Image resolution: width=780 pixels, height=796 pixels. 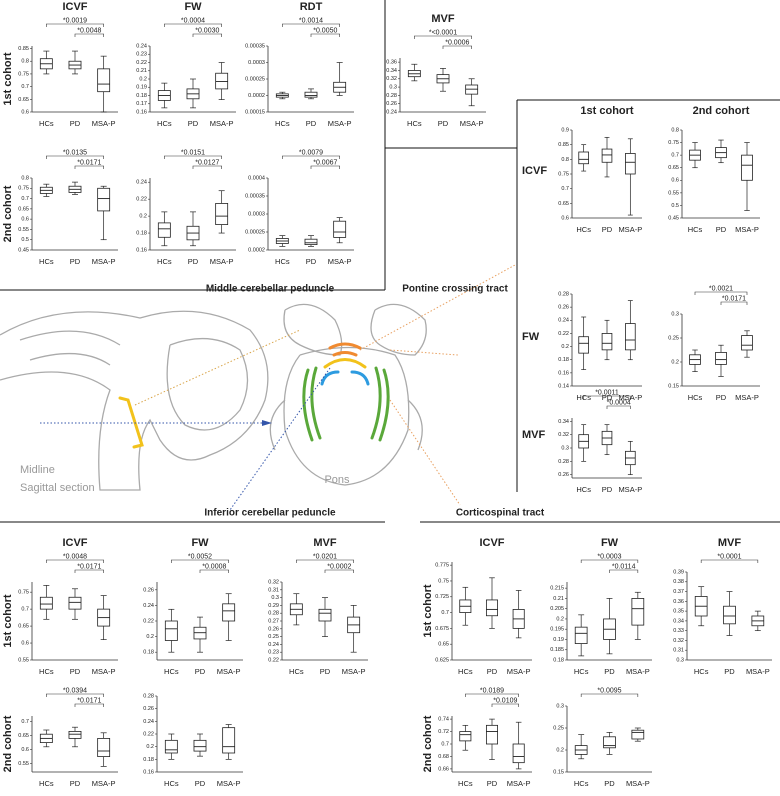 What do you see at coordinates (148, 621) in the screenshot?
I see `y-tick-label: 0.22` at bounding box center [148, 621].